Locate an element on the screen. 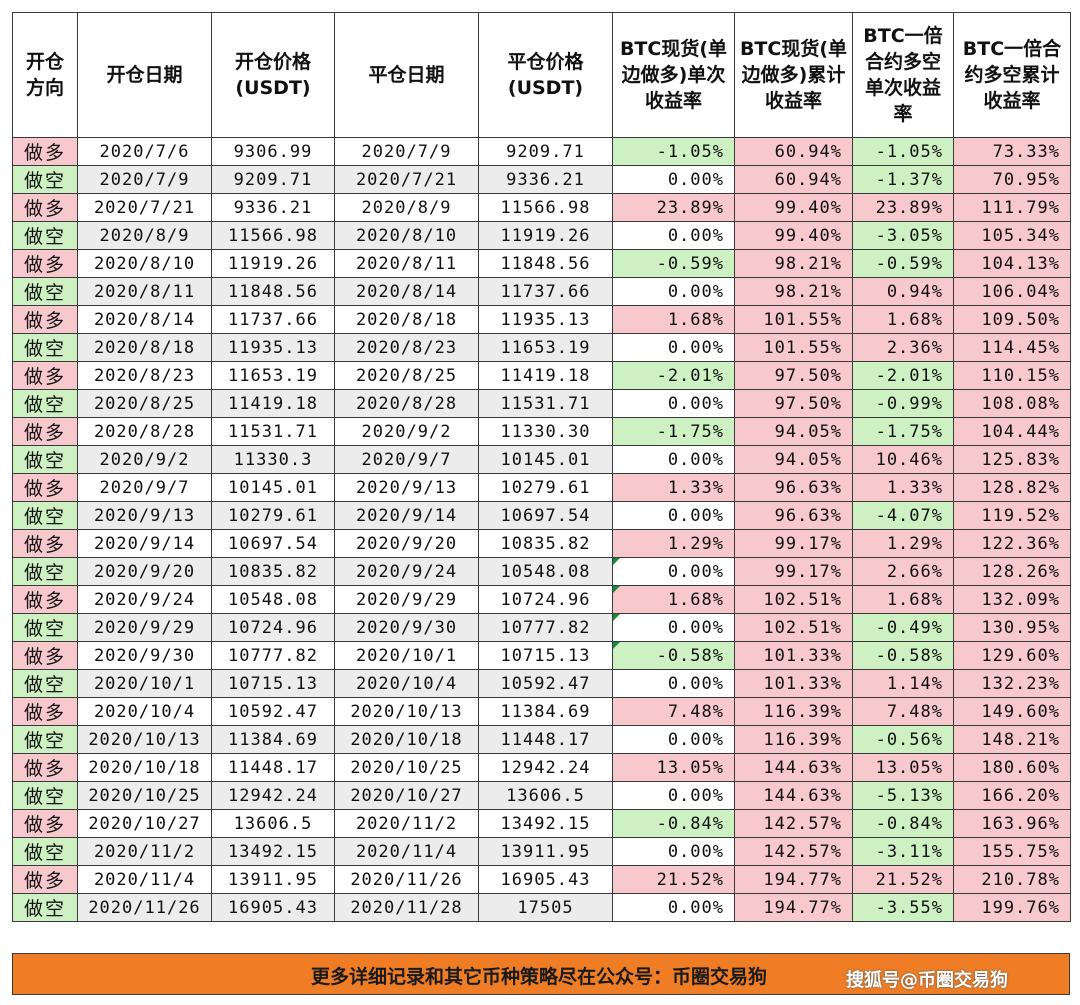  open-date-cell: 2020/9/7 is located at coordinates (144, 487).